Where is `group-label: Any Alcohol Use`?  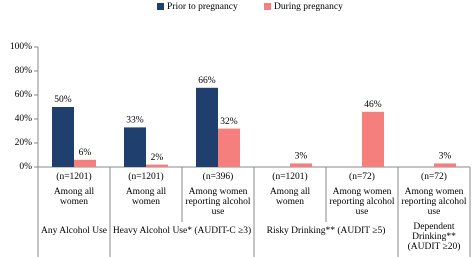 group-label: Any Alcohol Use is located at coordinates (74, 231).